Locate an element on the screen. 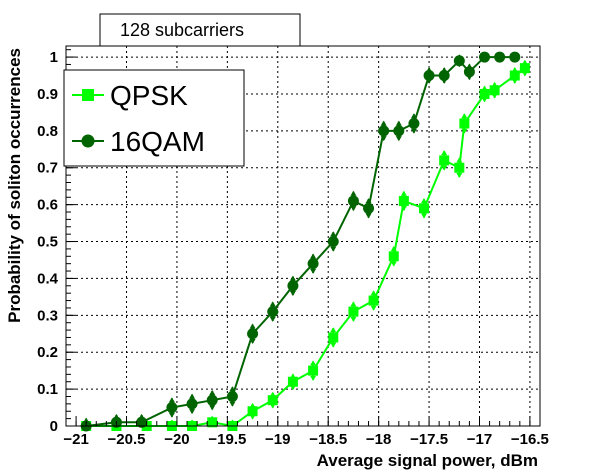 The width and height of the screenshot is (598, 474). x-tick-label: −19.5 is located at coordinates (227, 439).